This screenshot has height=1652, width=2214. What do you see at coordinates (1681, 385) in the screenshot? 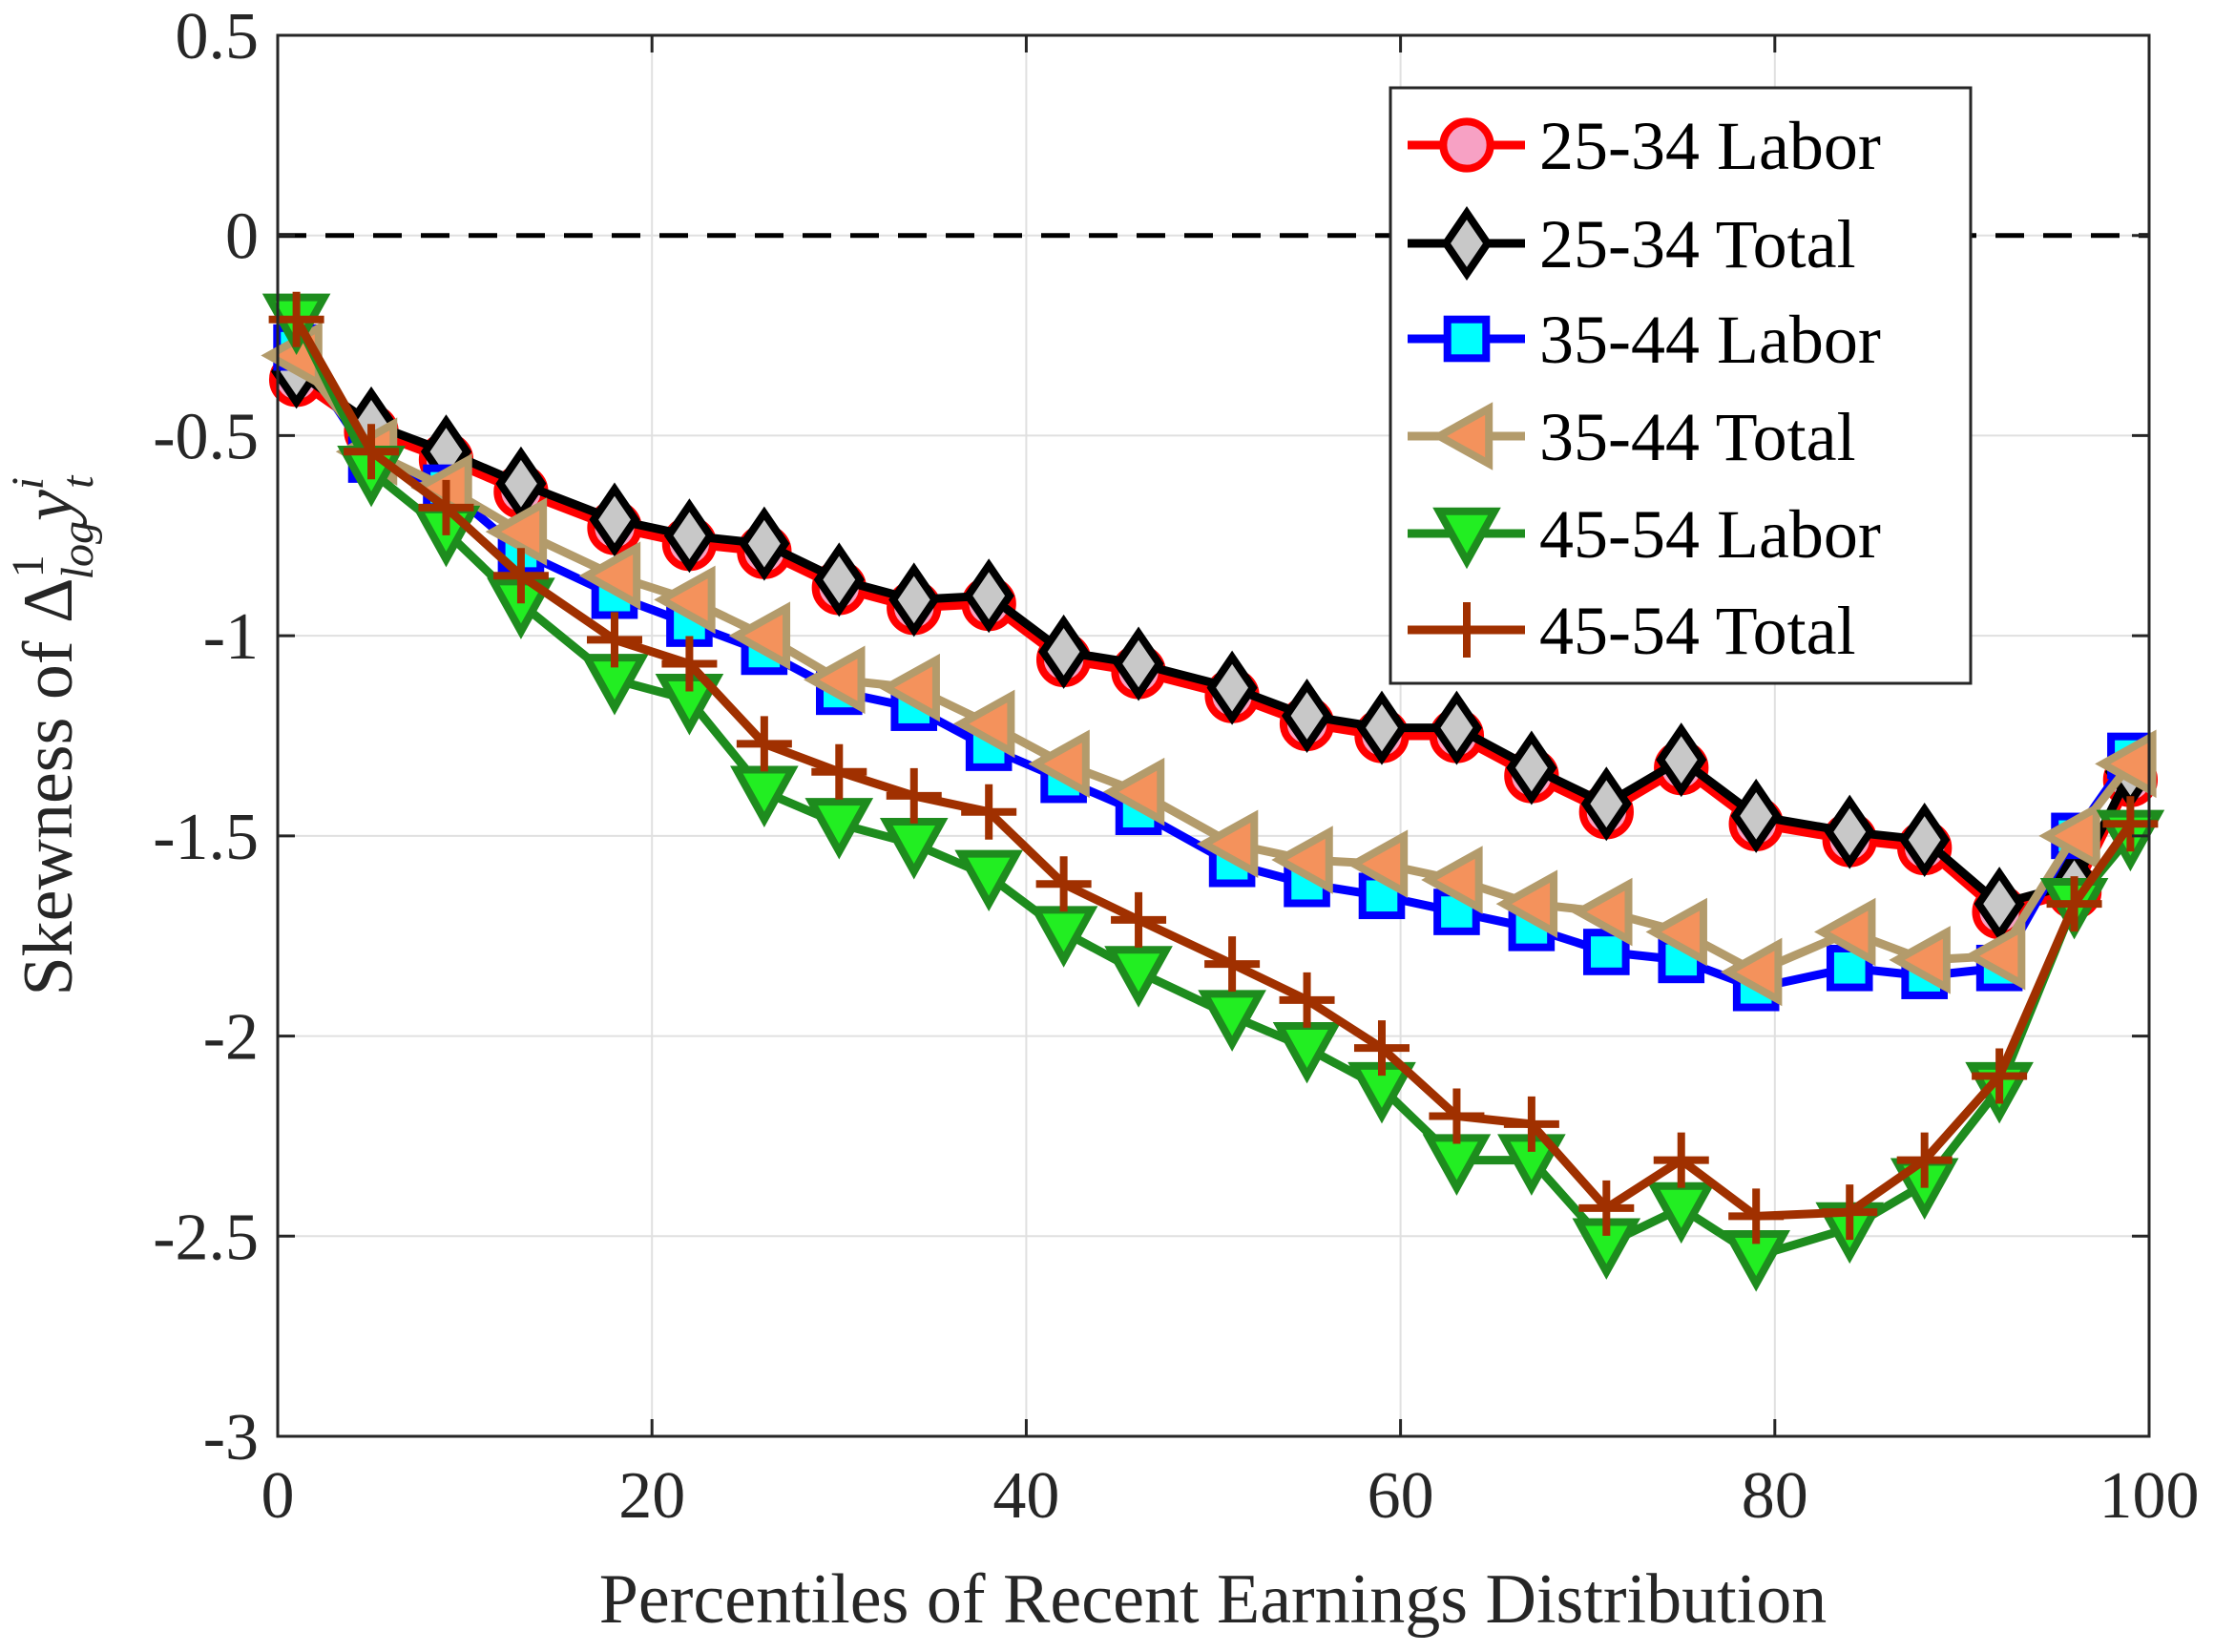
I see `legend-box` at bounding box center [1681, 385].